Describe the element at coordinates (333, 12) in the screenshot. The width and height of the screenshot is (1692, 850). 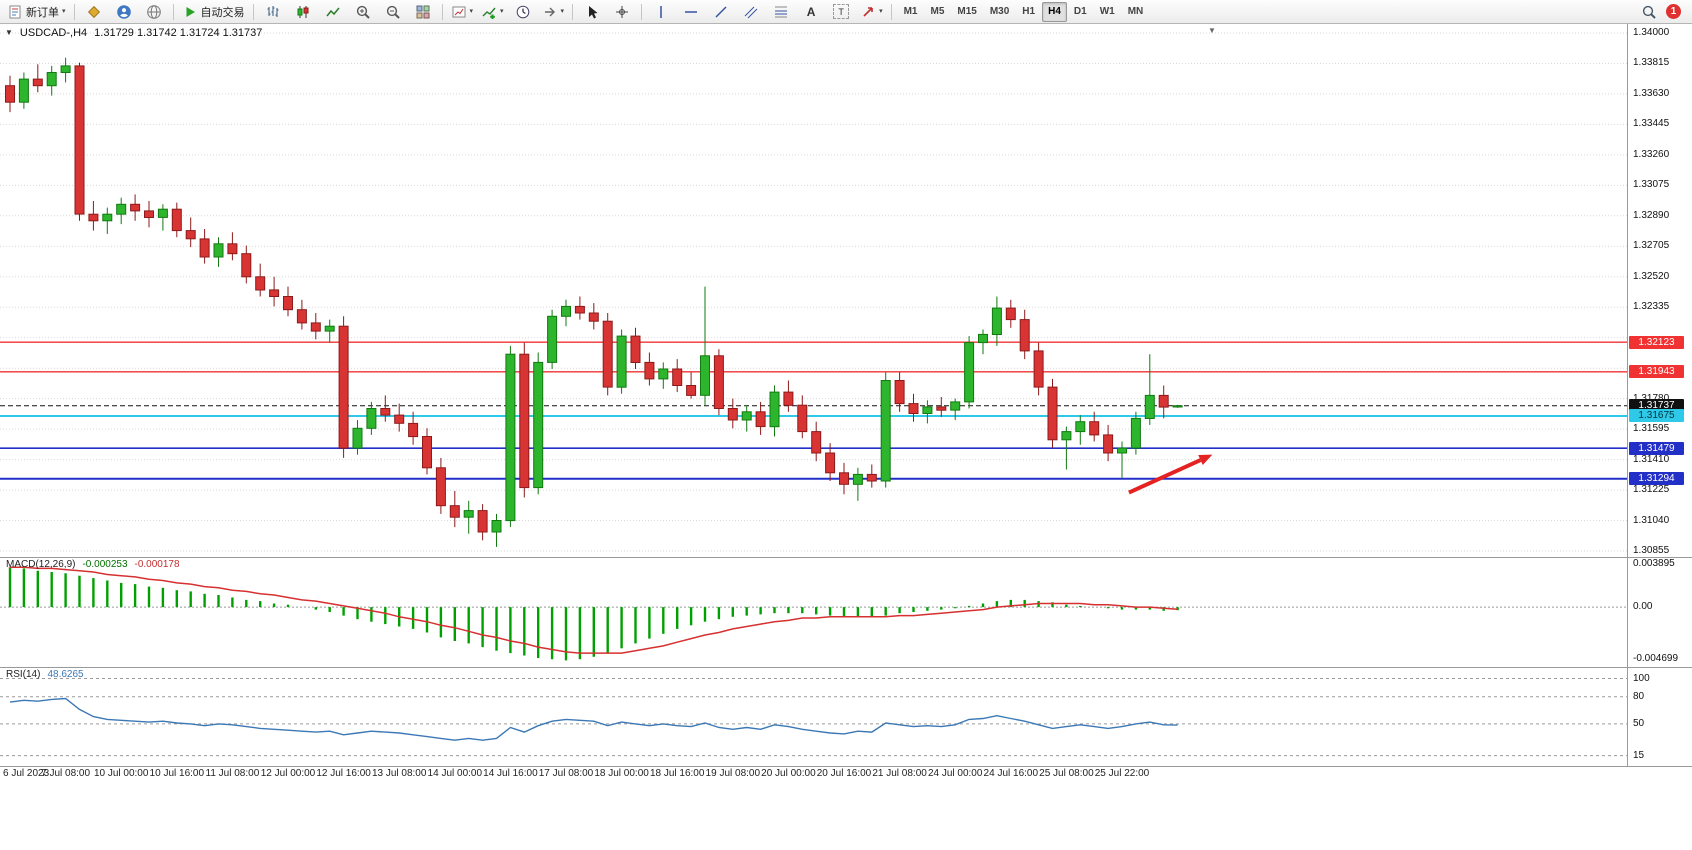
I see `line-chart-button` at that location.